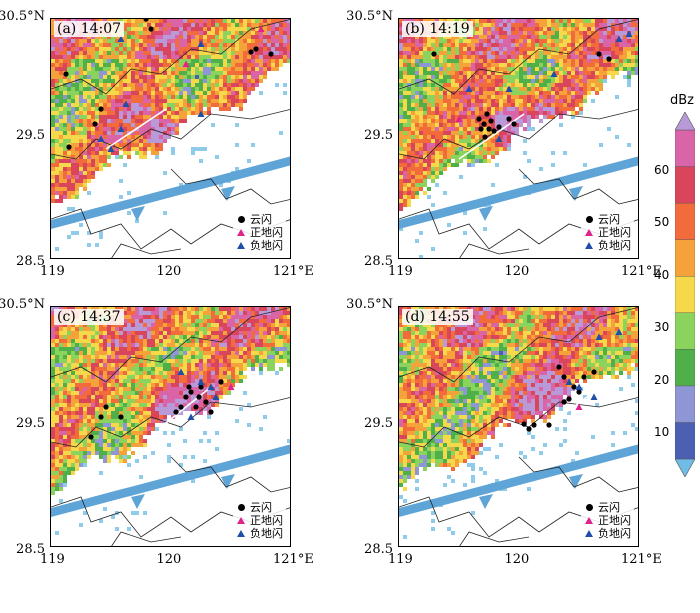  What do you see at coordinates (662, 170) in the screenshot?
I see `colorbar-tick-label: 60` at bounding box center [662, 170].